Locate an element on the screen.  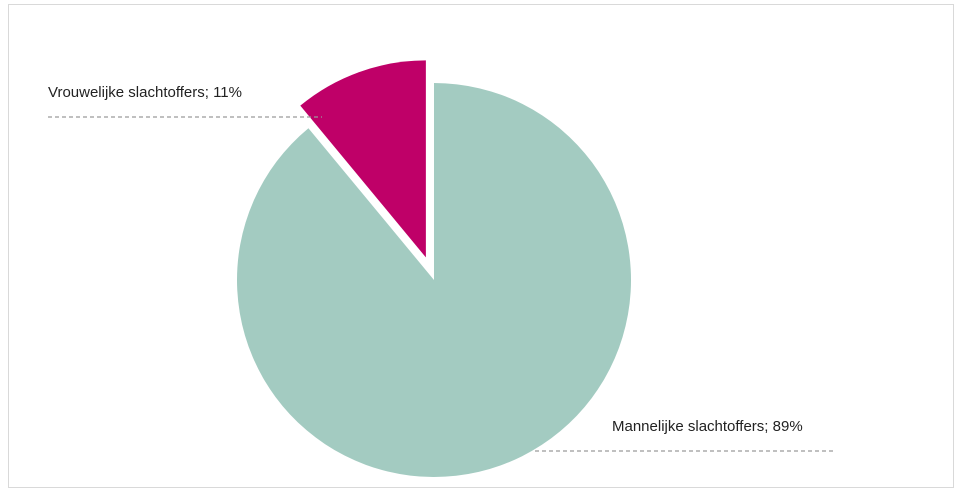
slice-label-vrouwelijke: Vrouwelijke slachtoffers; 11% is located at coordinates (145, 92).